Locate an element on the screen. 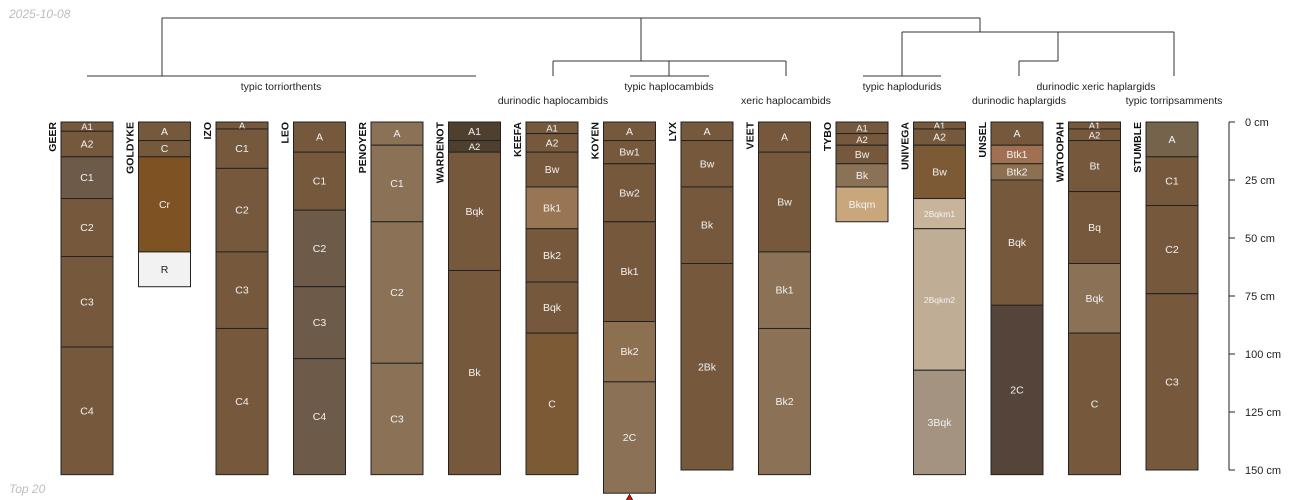  profile-izo: IZO A C1 C2 C3 C4 is located at coordinates (235, 298).